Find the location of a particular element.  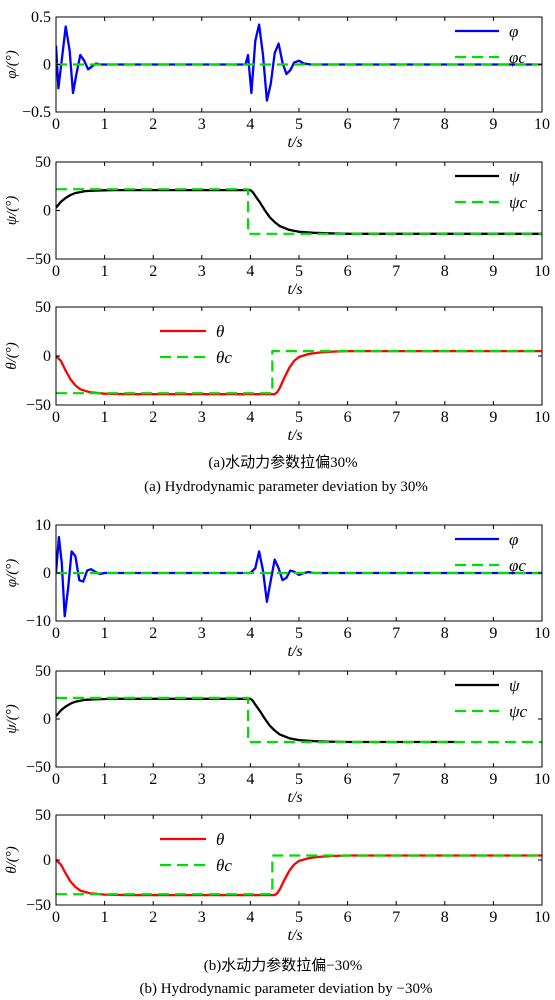

y-axis-label: ψ/(°) is located at coordinates (12, 718).